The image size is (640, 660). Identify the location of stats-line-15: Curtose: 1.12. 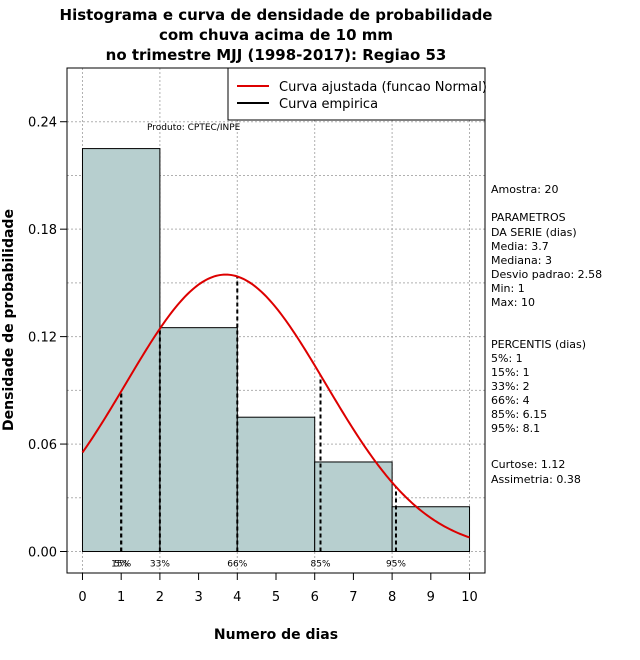
(528, 464).